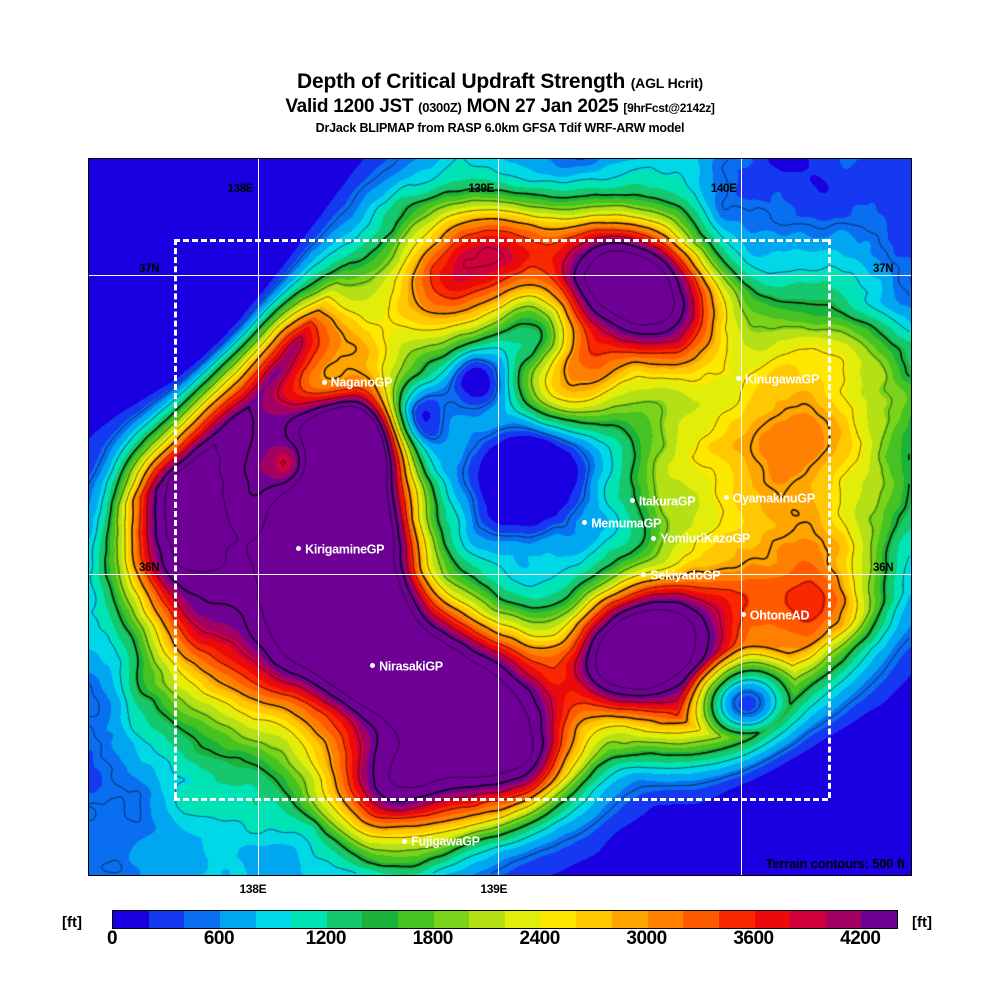 Image resolution: width=1000 pixels, height=1000 pixels. I want to click on lon-label-bottom-138E: 138E, so click(253, 889).